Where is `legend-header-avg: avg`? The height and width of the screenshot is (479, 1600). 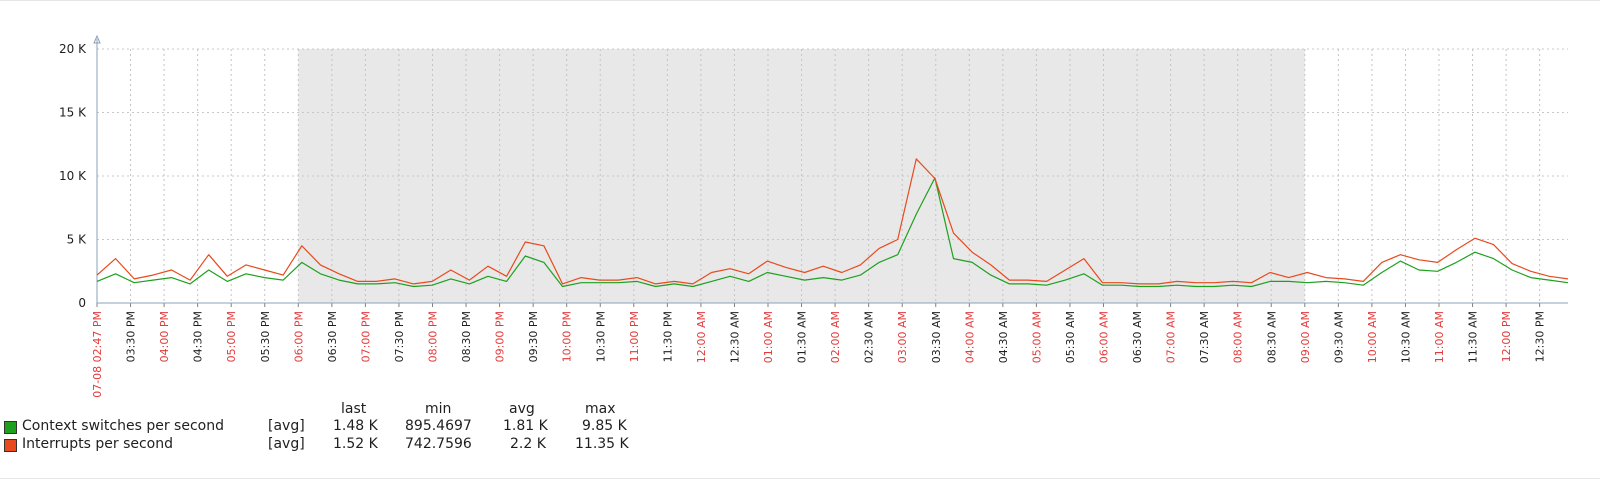 legend-header-avg: avg is located at coordinates (522, 409).